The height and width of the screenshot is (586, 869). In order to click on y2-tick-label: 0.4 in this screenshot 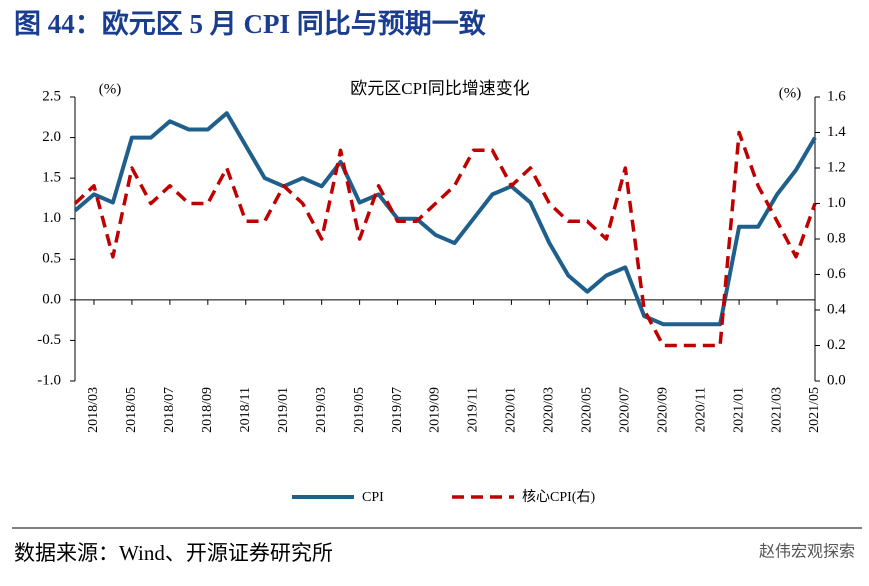, I will do `click(836, 309)`.